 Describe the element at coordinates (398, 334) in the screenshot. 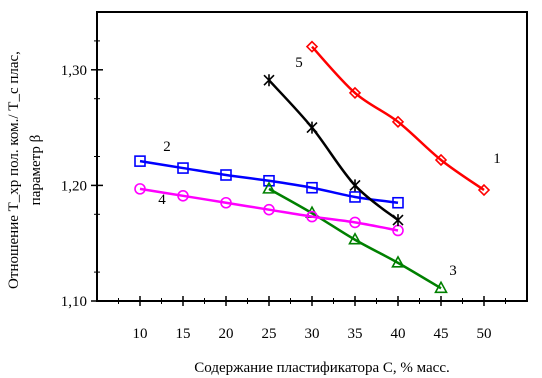

I see `x-tick-label: 40` at that location.